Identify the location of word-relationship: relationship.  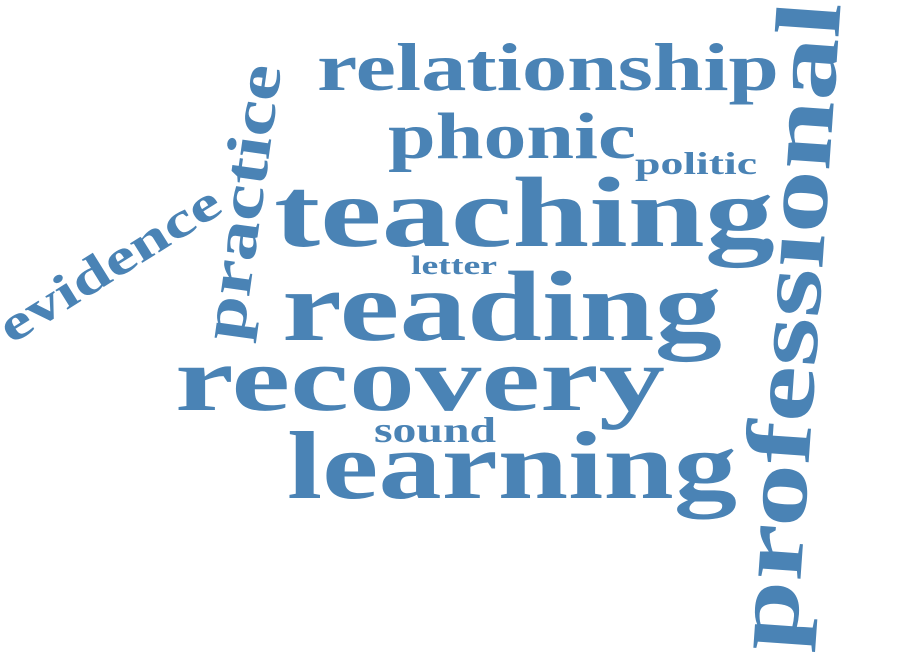
(548, 67).